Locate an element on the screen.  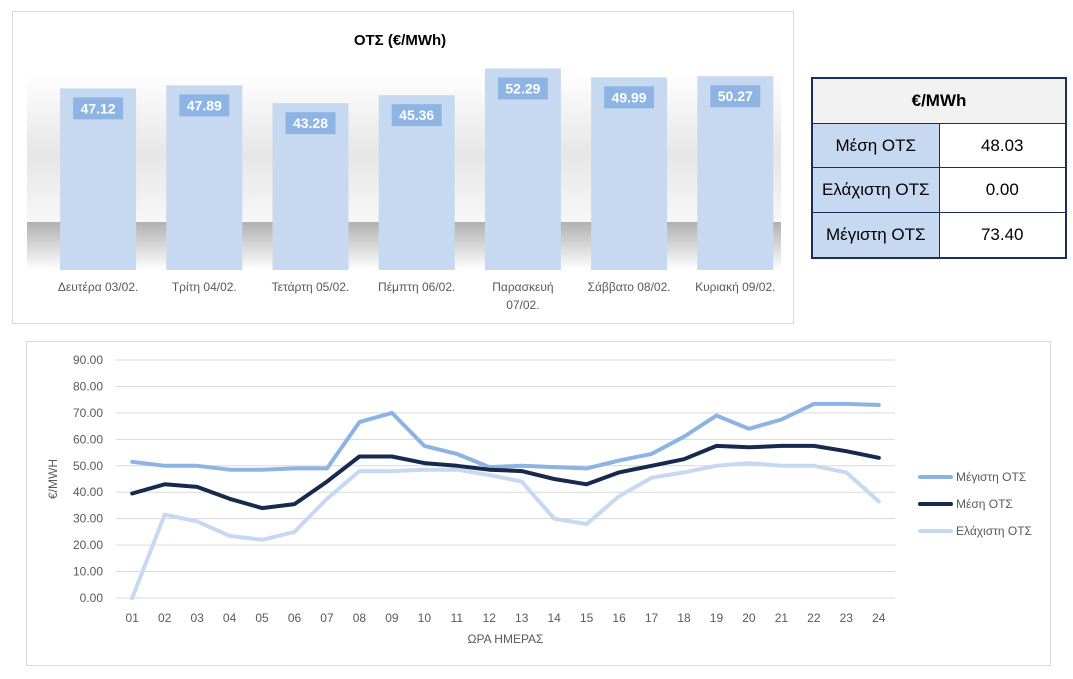
x-tick-label: 21 is located at coordinates (782, 618).